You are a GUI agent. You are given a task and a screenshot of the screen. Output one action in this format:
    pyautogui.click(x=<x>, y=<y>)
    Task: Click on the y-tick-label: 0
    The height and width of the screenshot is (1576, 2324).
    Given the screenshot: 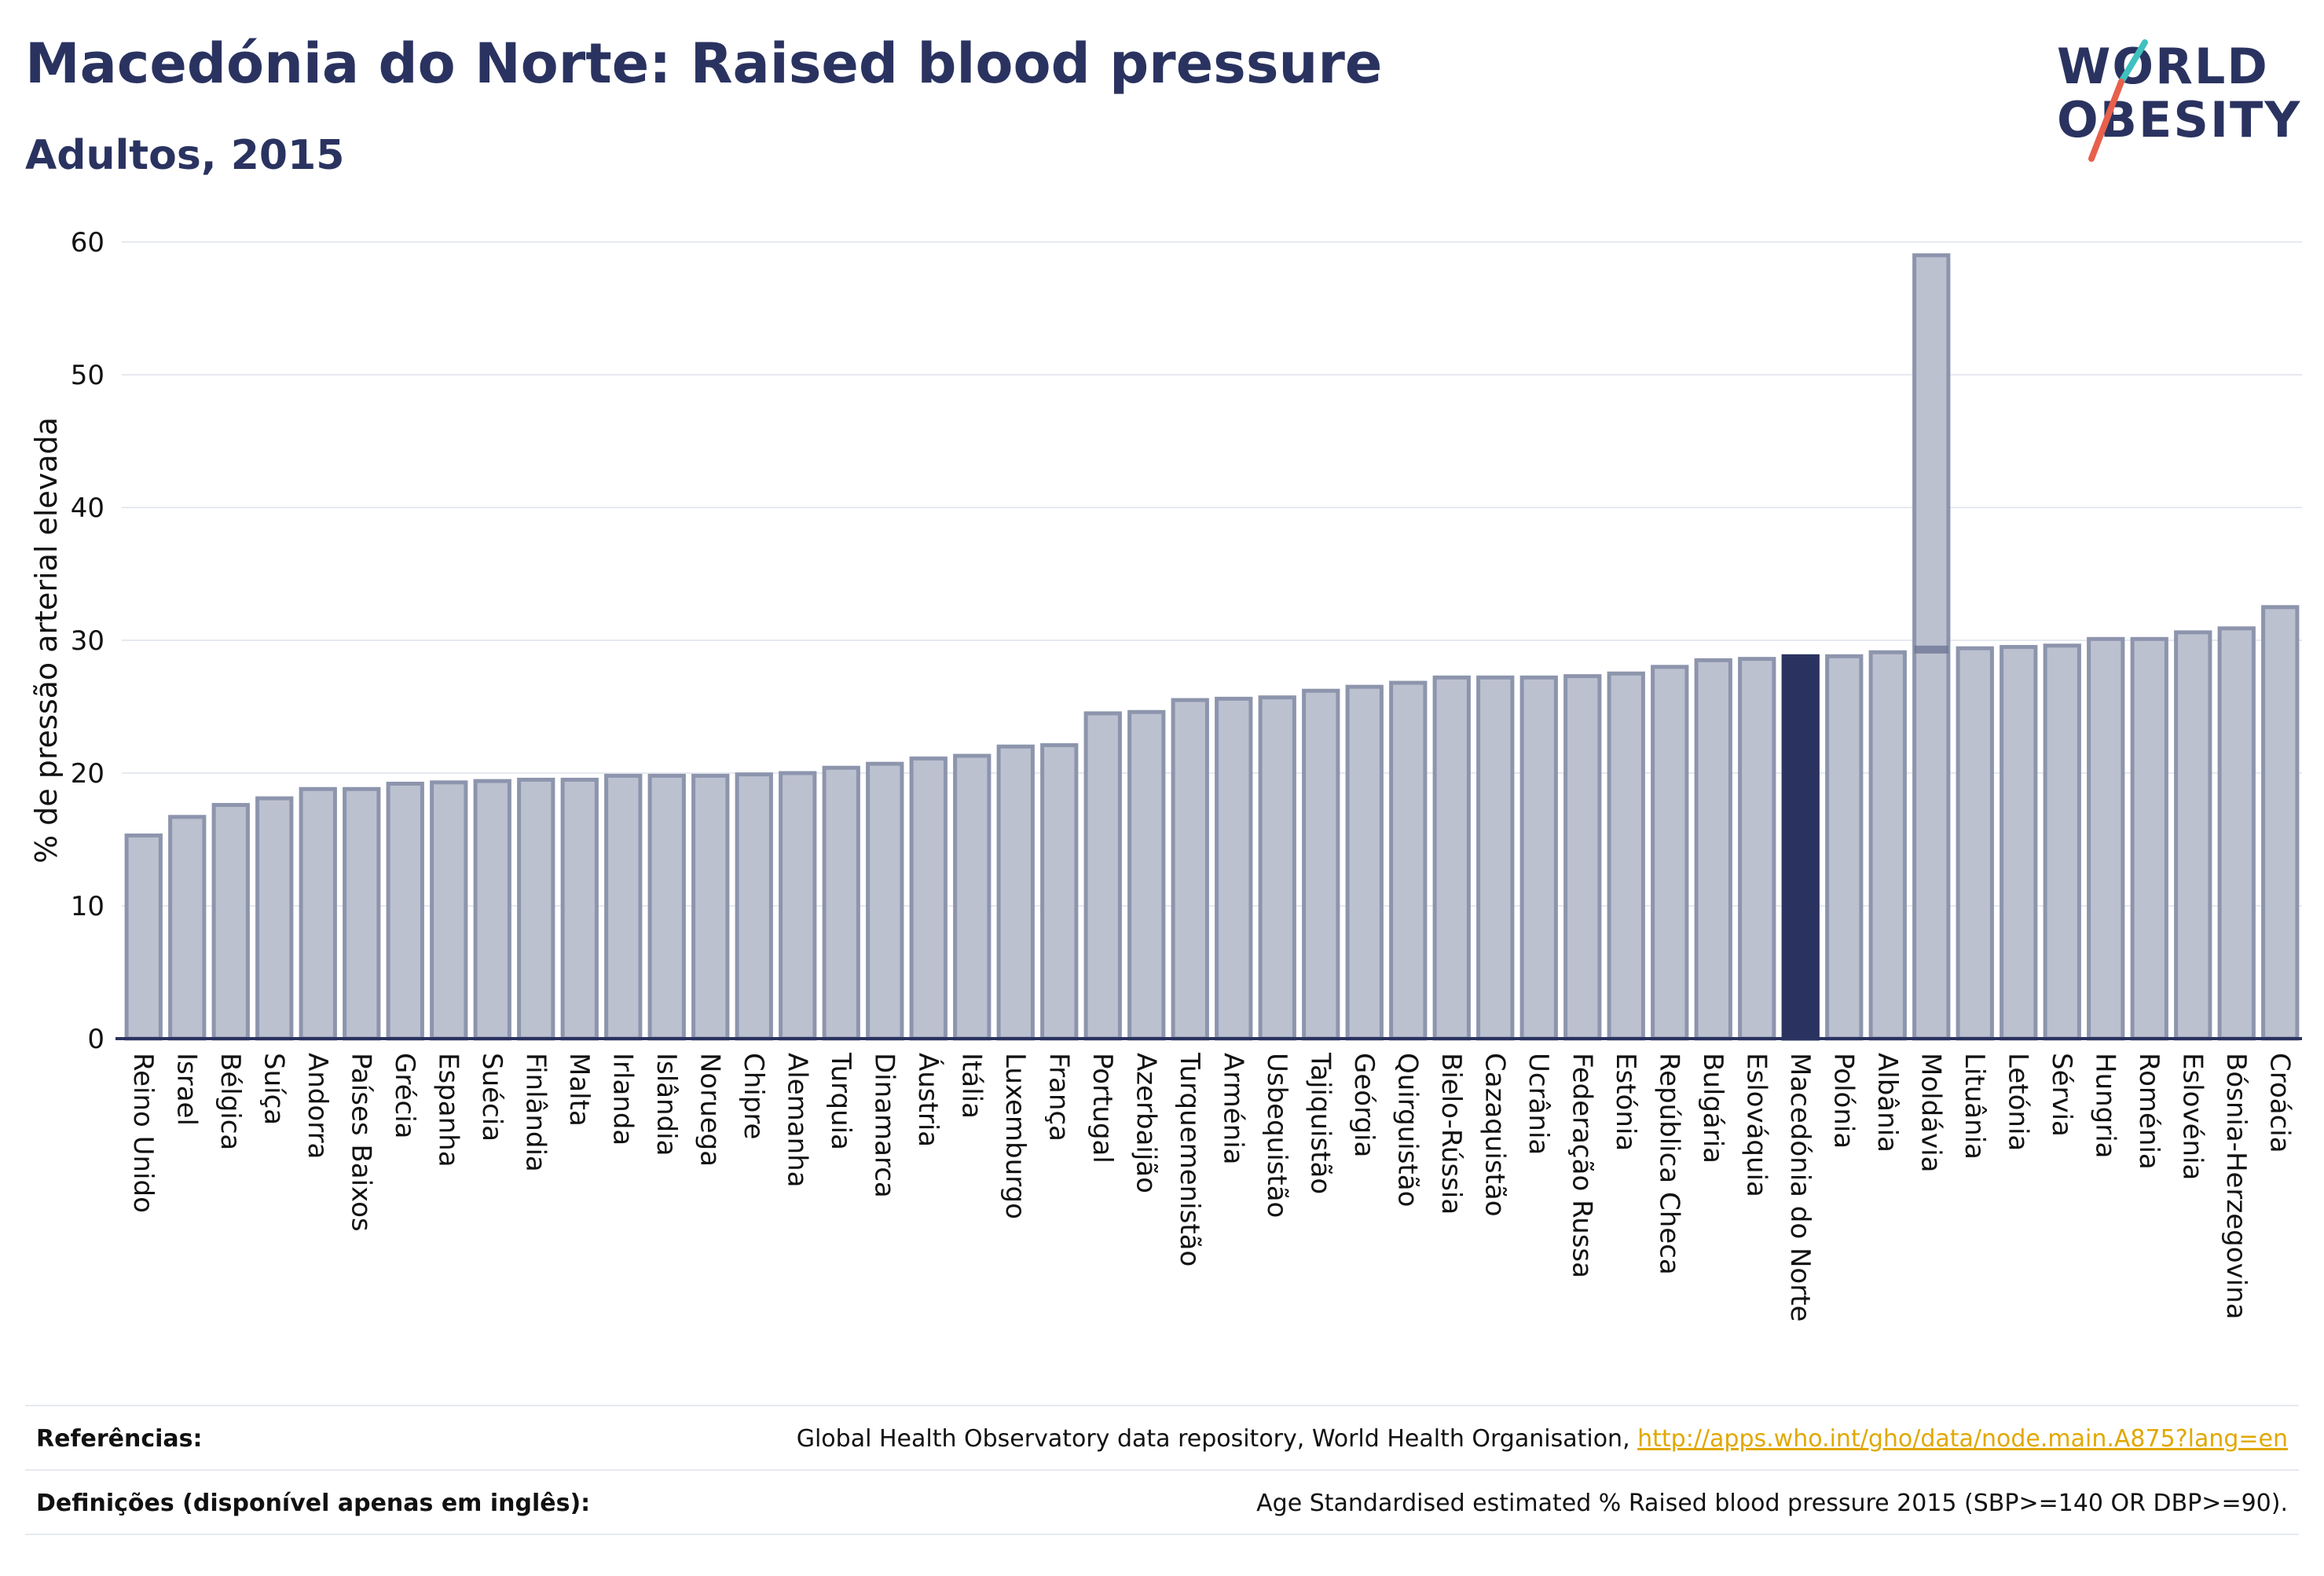 What is the action you would take?
    pyautogui.click(x=95, y=1039)
    